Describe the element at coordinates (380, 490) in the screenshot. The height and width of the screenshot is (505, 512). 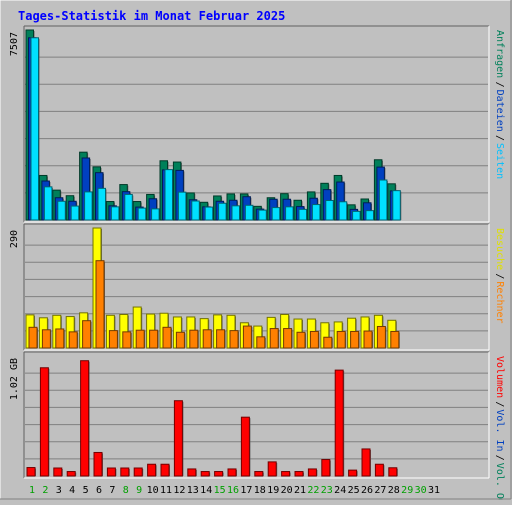
I see `x-tick-label: 27` at that location.